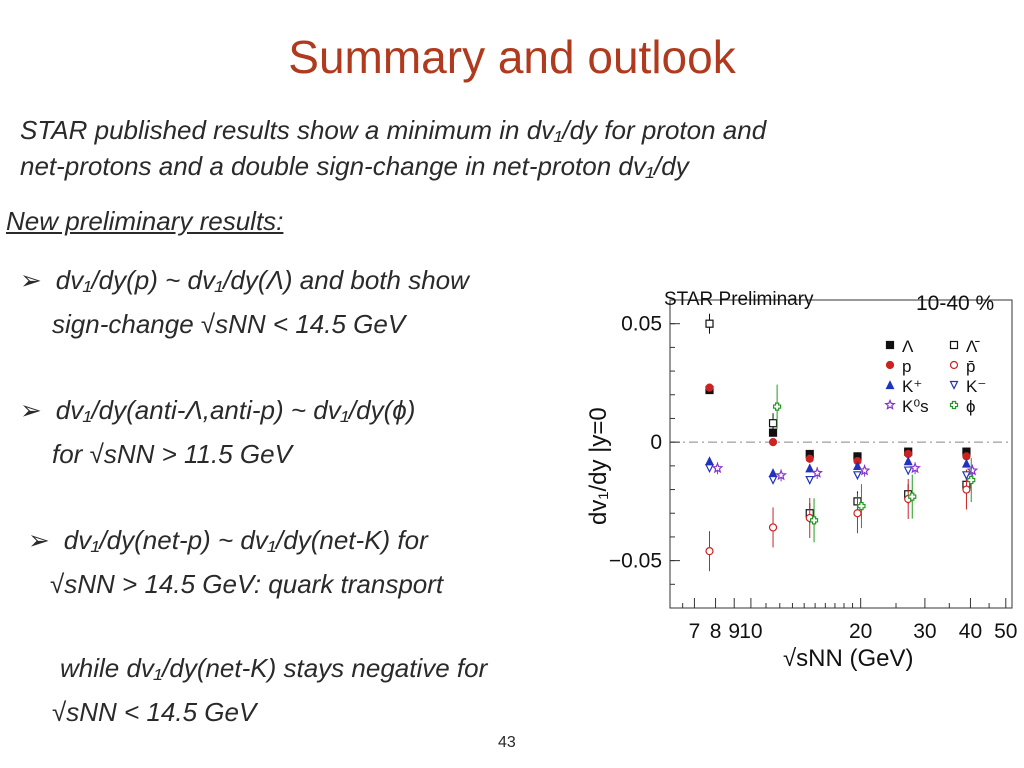 The height and width of the screenshot is (768, 1024). Describe the element at coordinates (924, 631) in the screenshot. I see `x-tick-label: 30` at that location.